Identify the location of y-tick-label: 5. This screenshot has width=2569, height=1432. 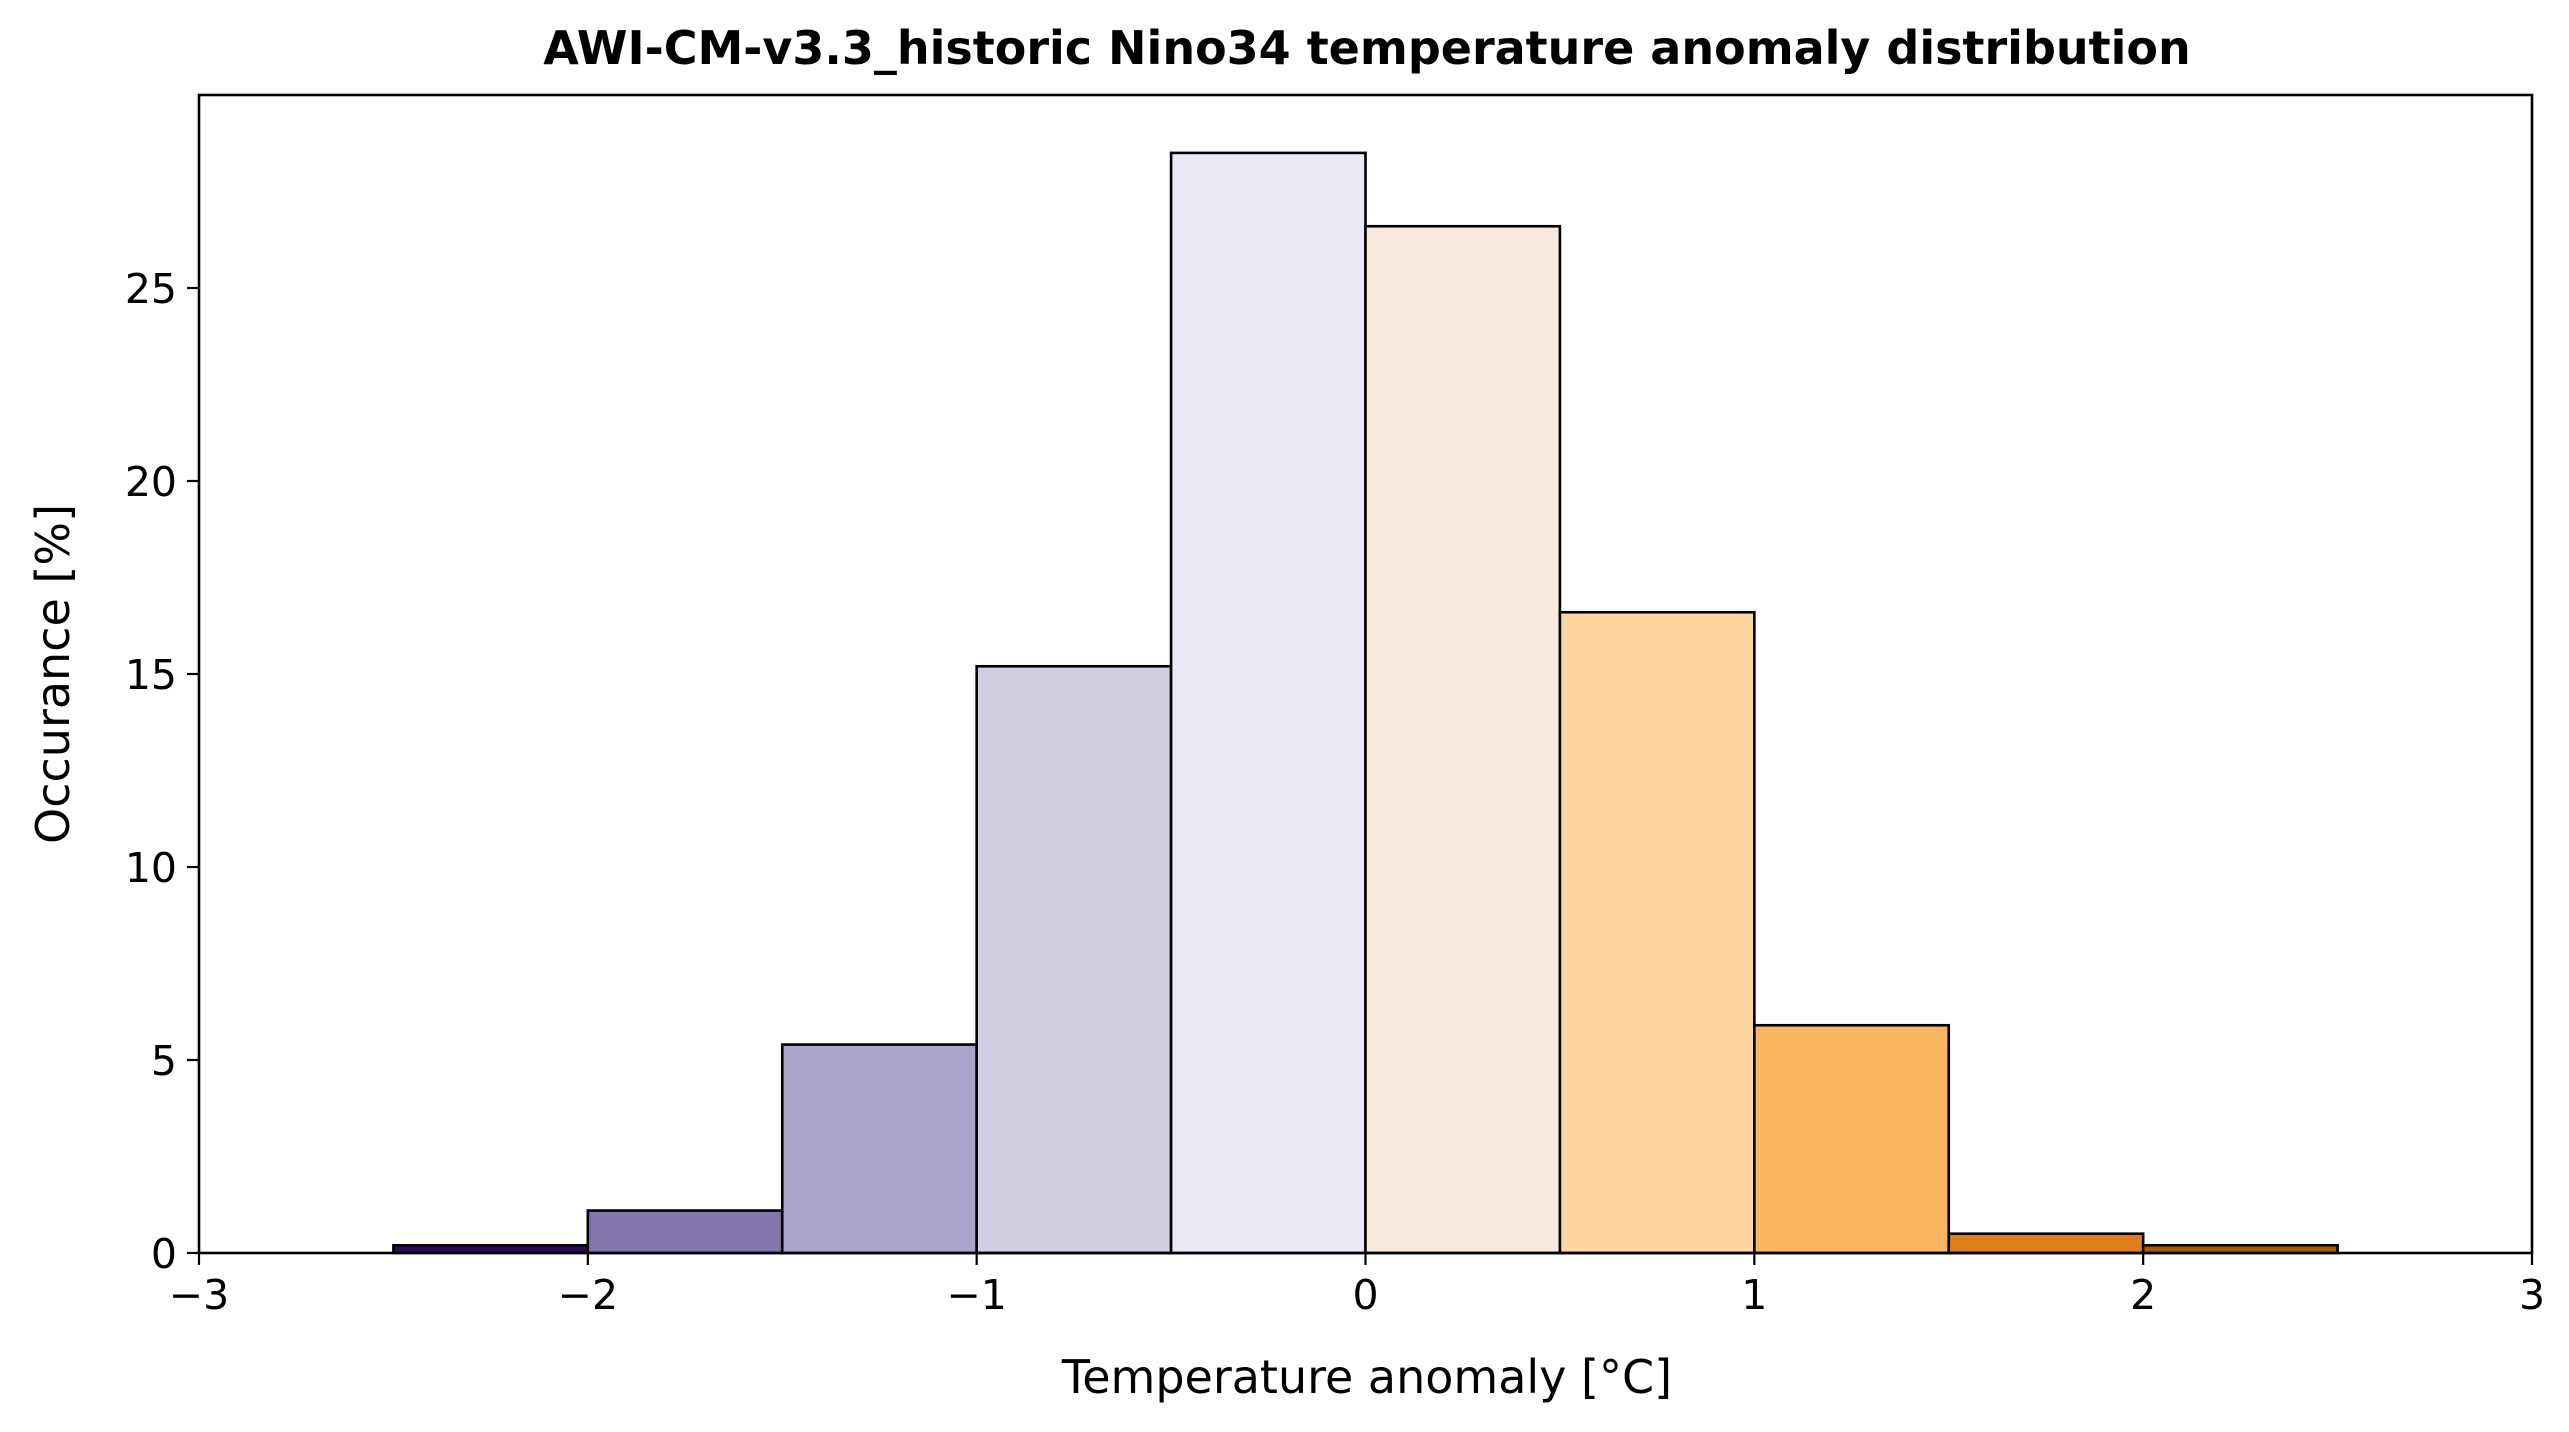
(164, 1061).